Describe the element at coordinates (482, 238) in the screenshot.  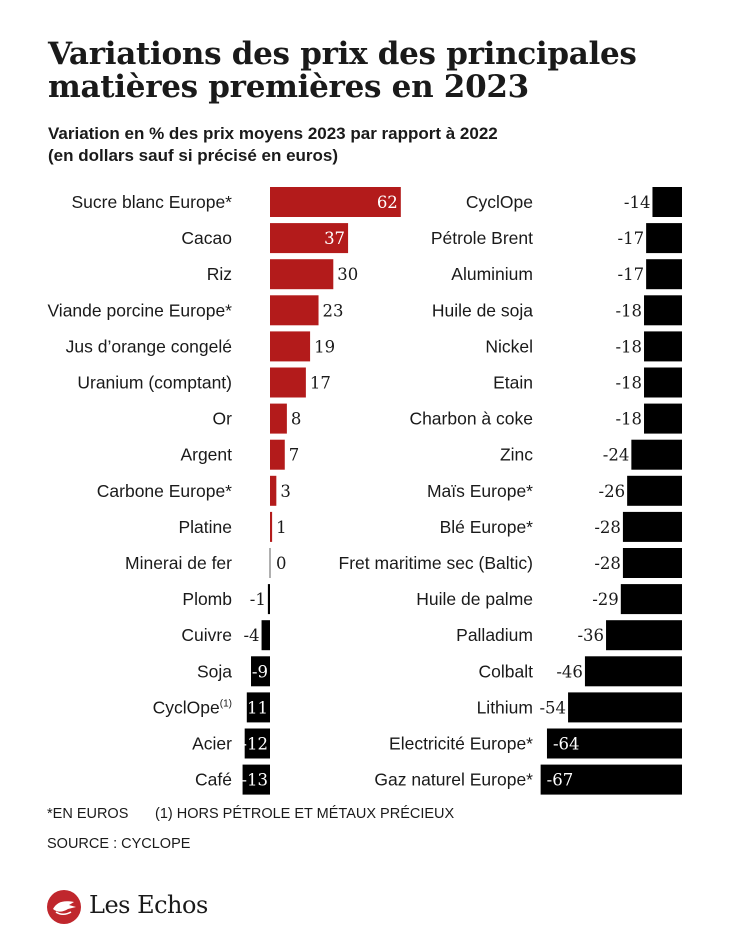
I see `category-label: Pétrole Brent` at that location.